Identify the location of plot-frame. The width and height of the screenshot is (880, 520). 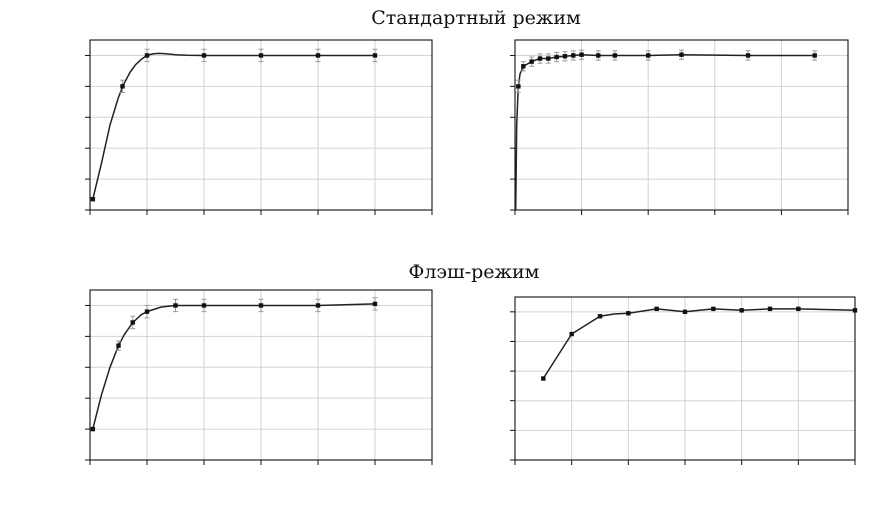
(681, 125).